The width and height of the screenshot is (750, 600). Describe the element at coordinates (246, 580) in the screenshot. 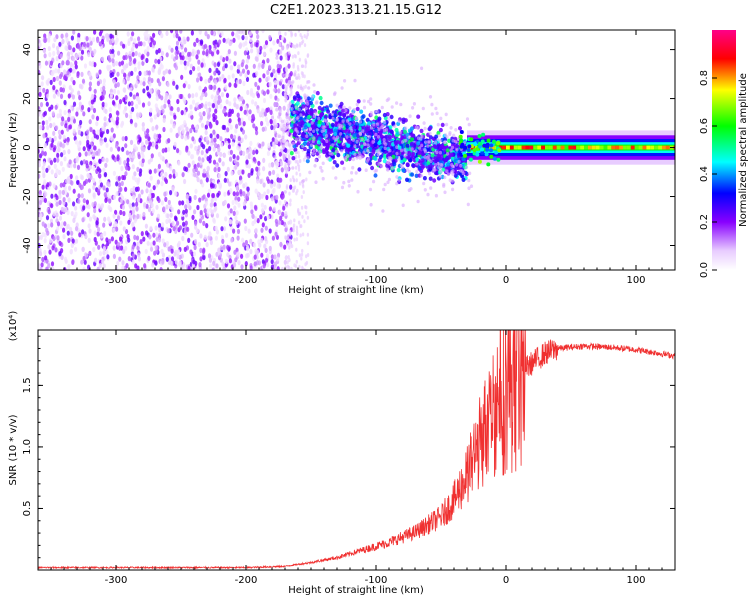

I see `snr-x-tick-label: -200` at that location.